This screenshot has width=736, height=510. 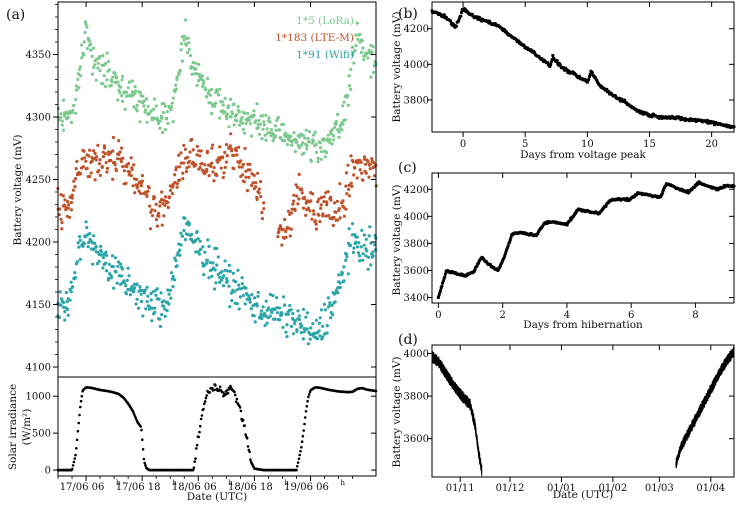 What do you see at coordinates (314, 38) in the screenshot?
I see `panel-a-legend: 1*5 (LoRa) 1*183 (LTE-M) 1*91 (Wifi)` at bounding box center [314, 38].